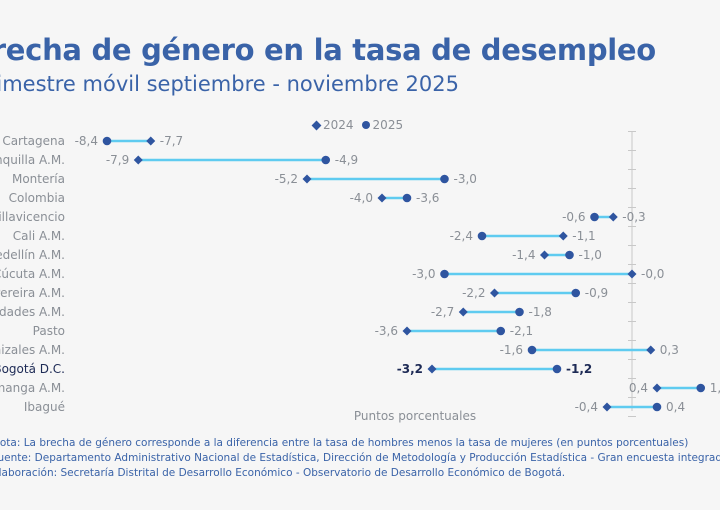 The image size is (720, 510). What do you see at coordinates (652, 274) in the screenshot?
I see `value-label-2024: -0,0` at bounding box center [652, 274].